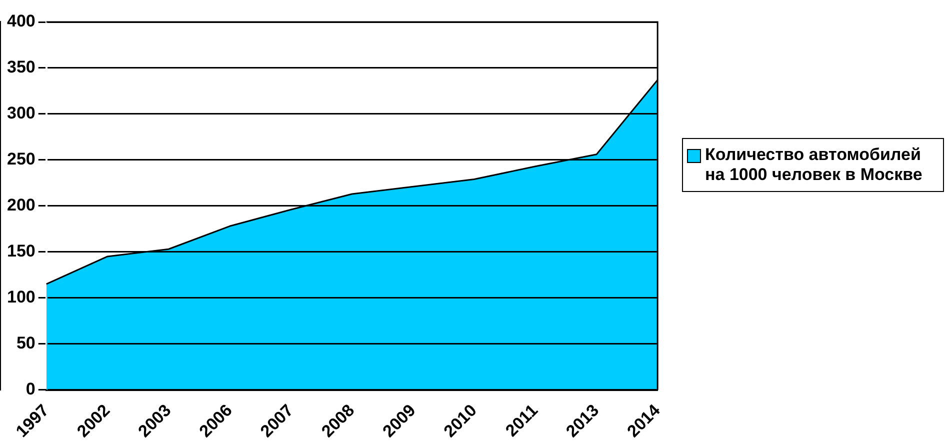 This screenshot has height=445, width=947. I want to click on y-tick-label: 250, so click(21, 159).